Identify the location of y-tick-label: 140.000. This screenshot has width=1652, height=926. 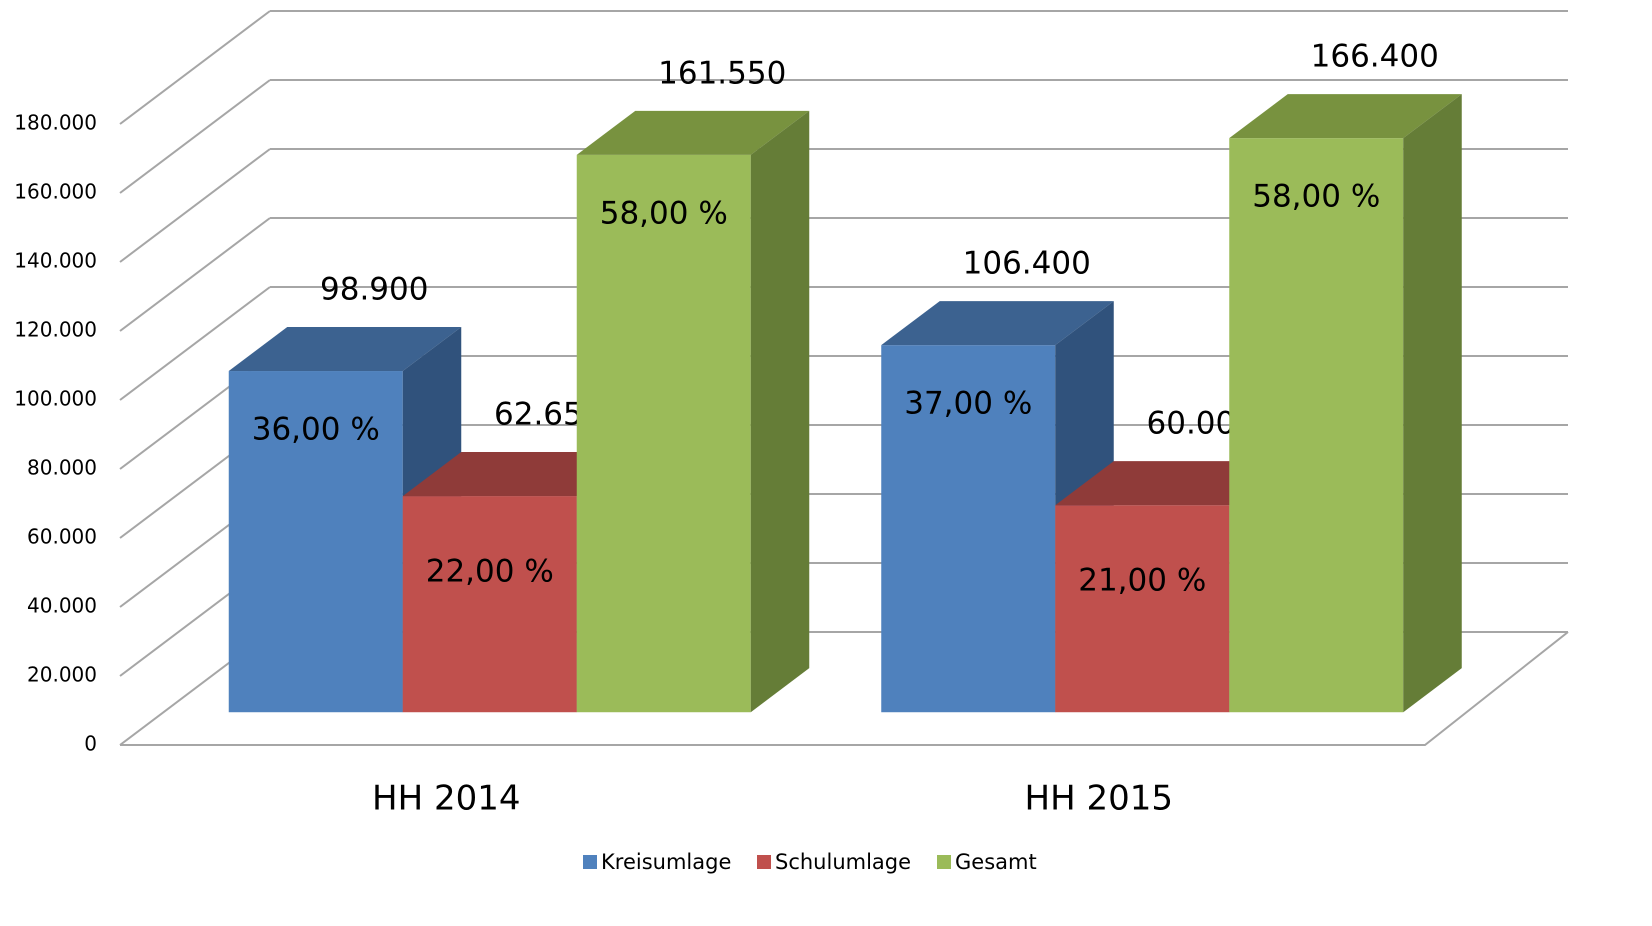
(55, 261).